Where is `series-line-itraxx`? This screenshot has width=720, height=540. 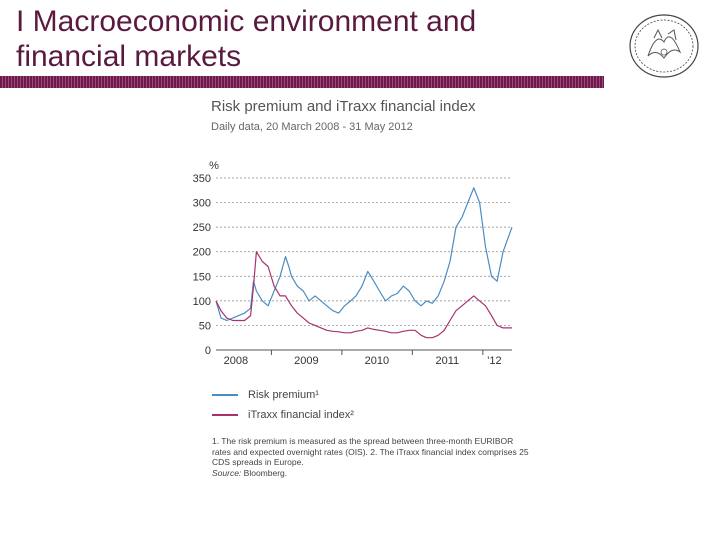
series-line-itraxx is located at coordinates (363, 295).